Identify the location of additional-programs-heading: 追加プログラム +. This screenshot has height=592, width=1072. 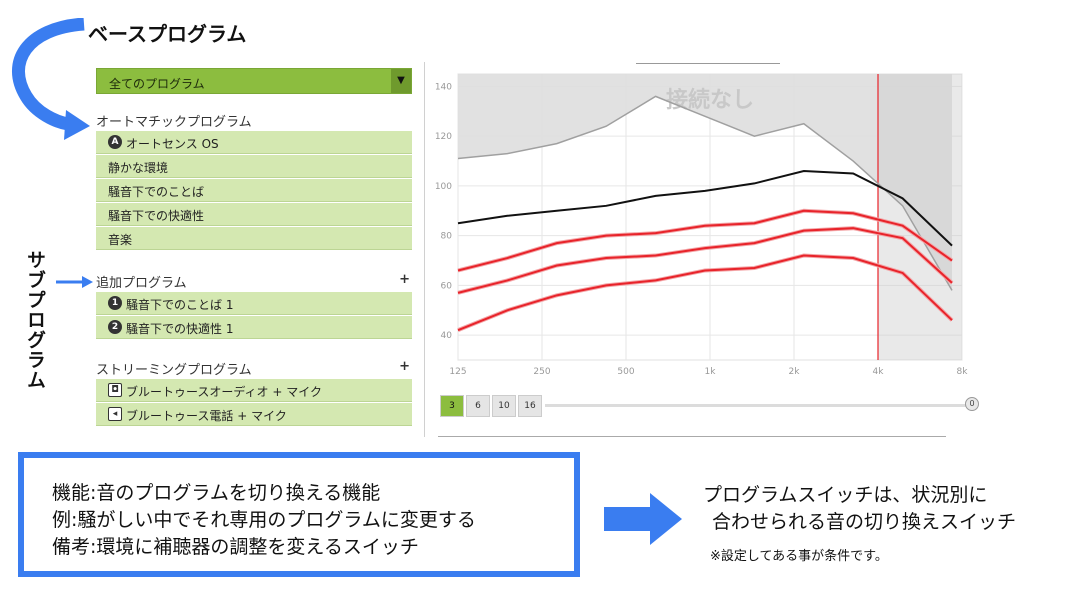
(254, 281).